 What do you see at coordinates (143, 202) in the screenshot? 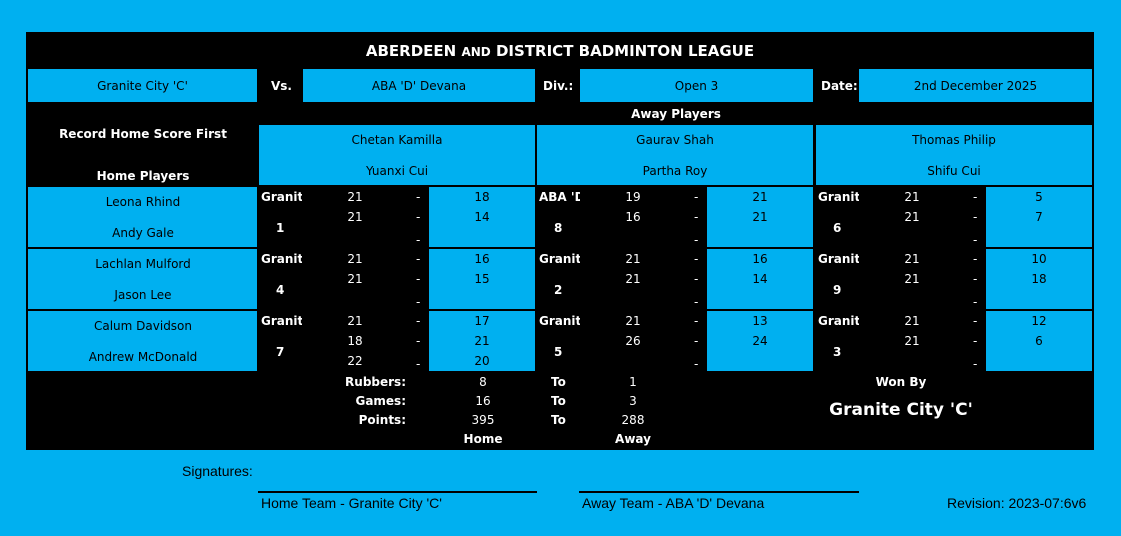
I see `home-player-name: Leona Rhind` at bounding box center [143, 202].